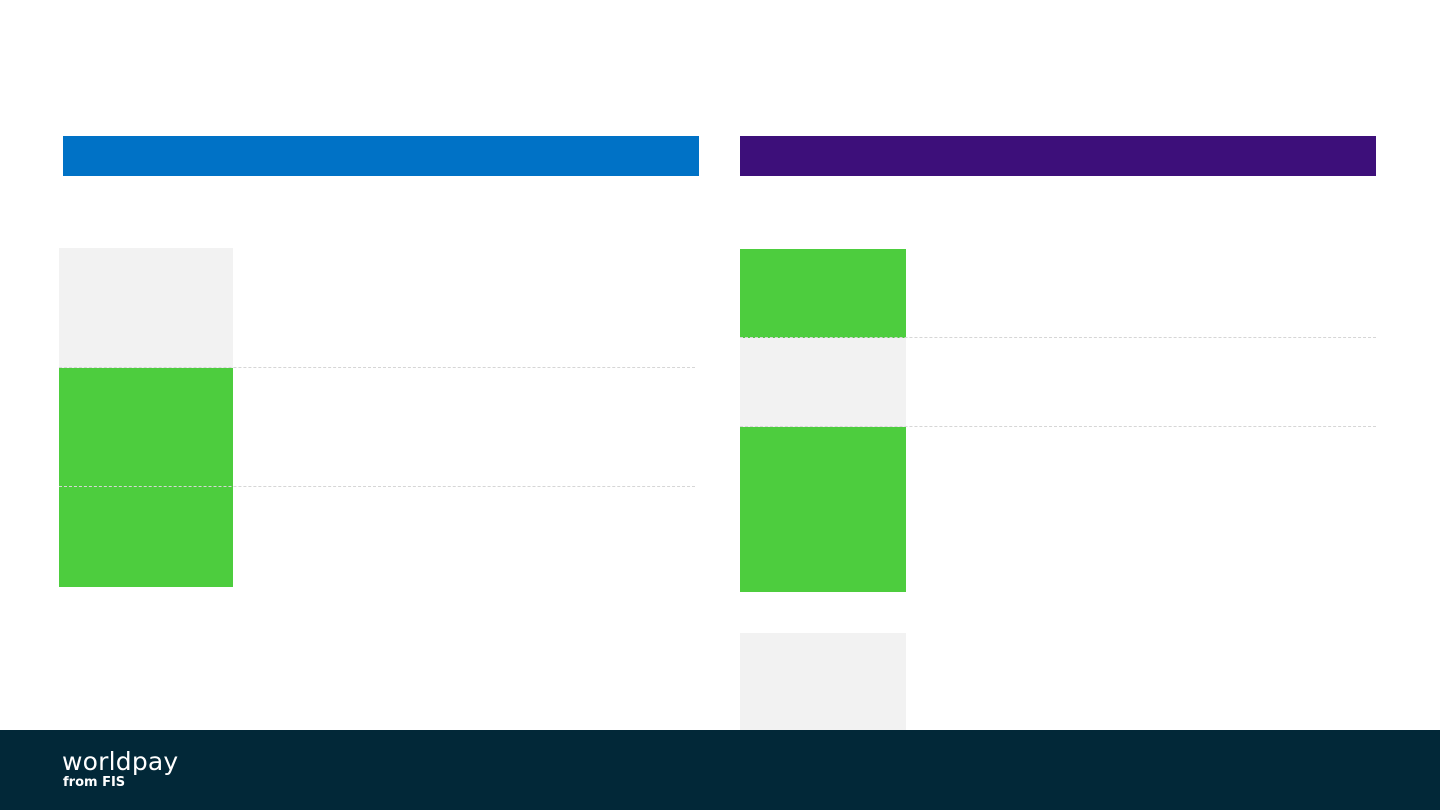 The image size is (1440, 810). I want to click on logo-subtitle: from FIS, so click(94, 782).